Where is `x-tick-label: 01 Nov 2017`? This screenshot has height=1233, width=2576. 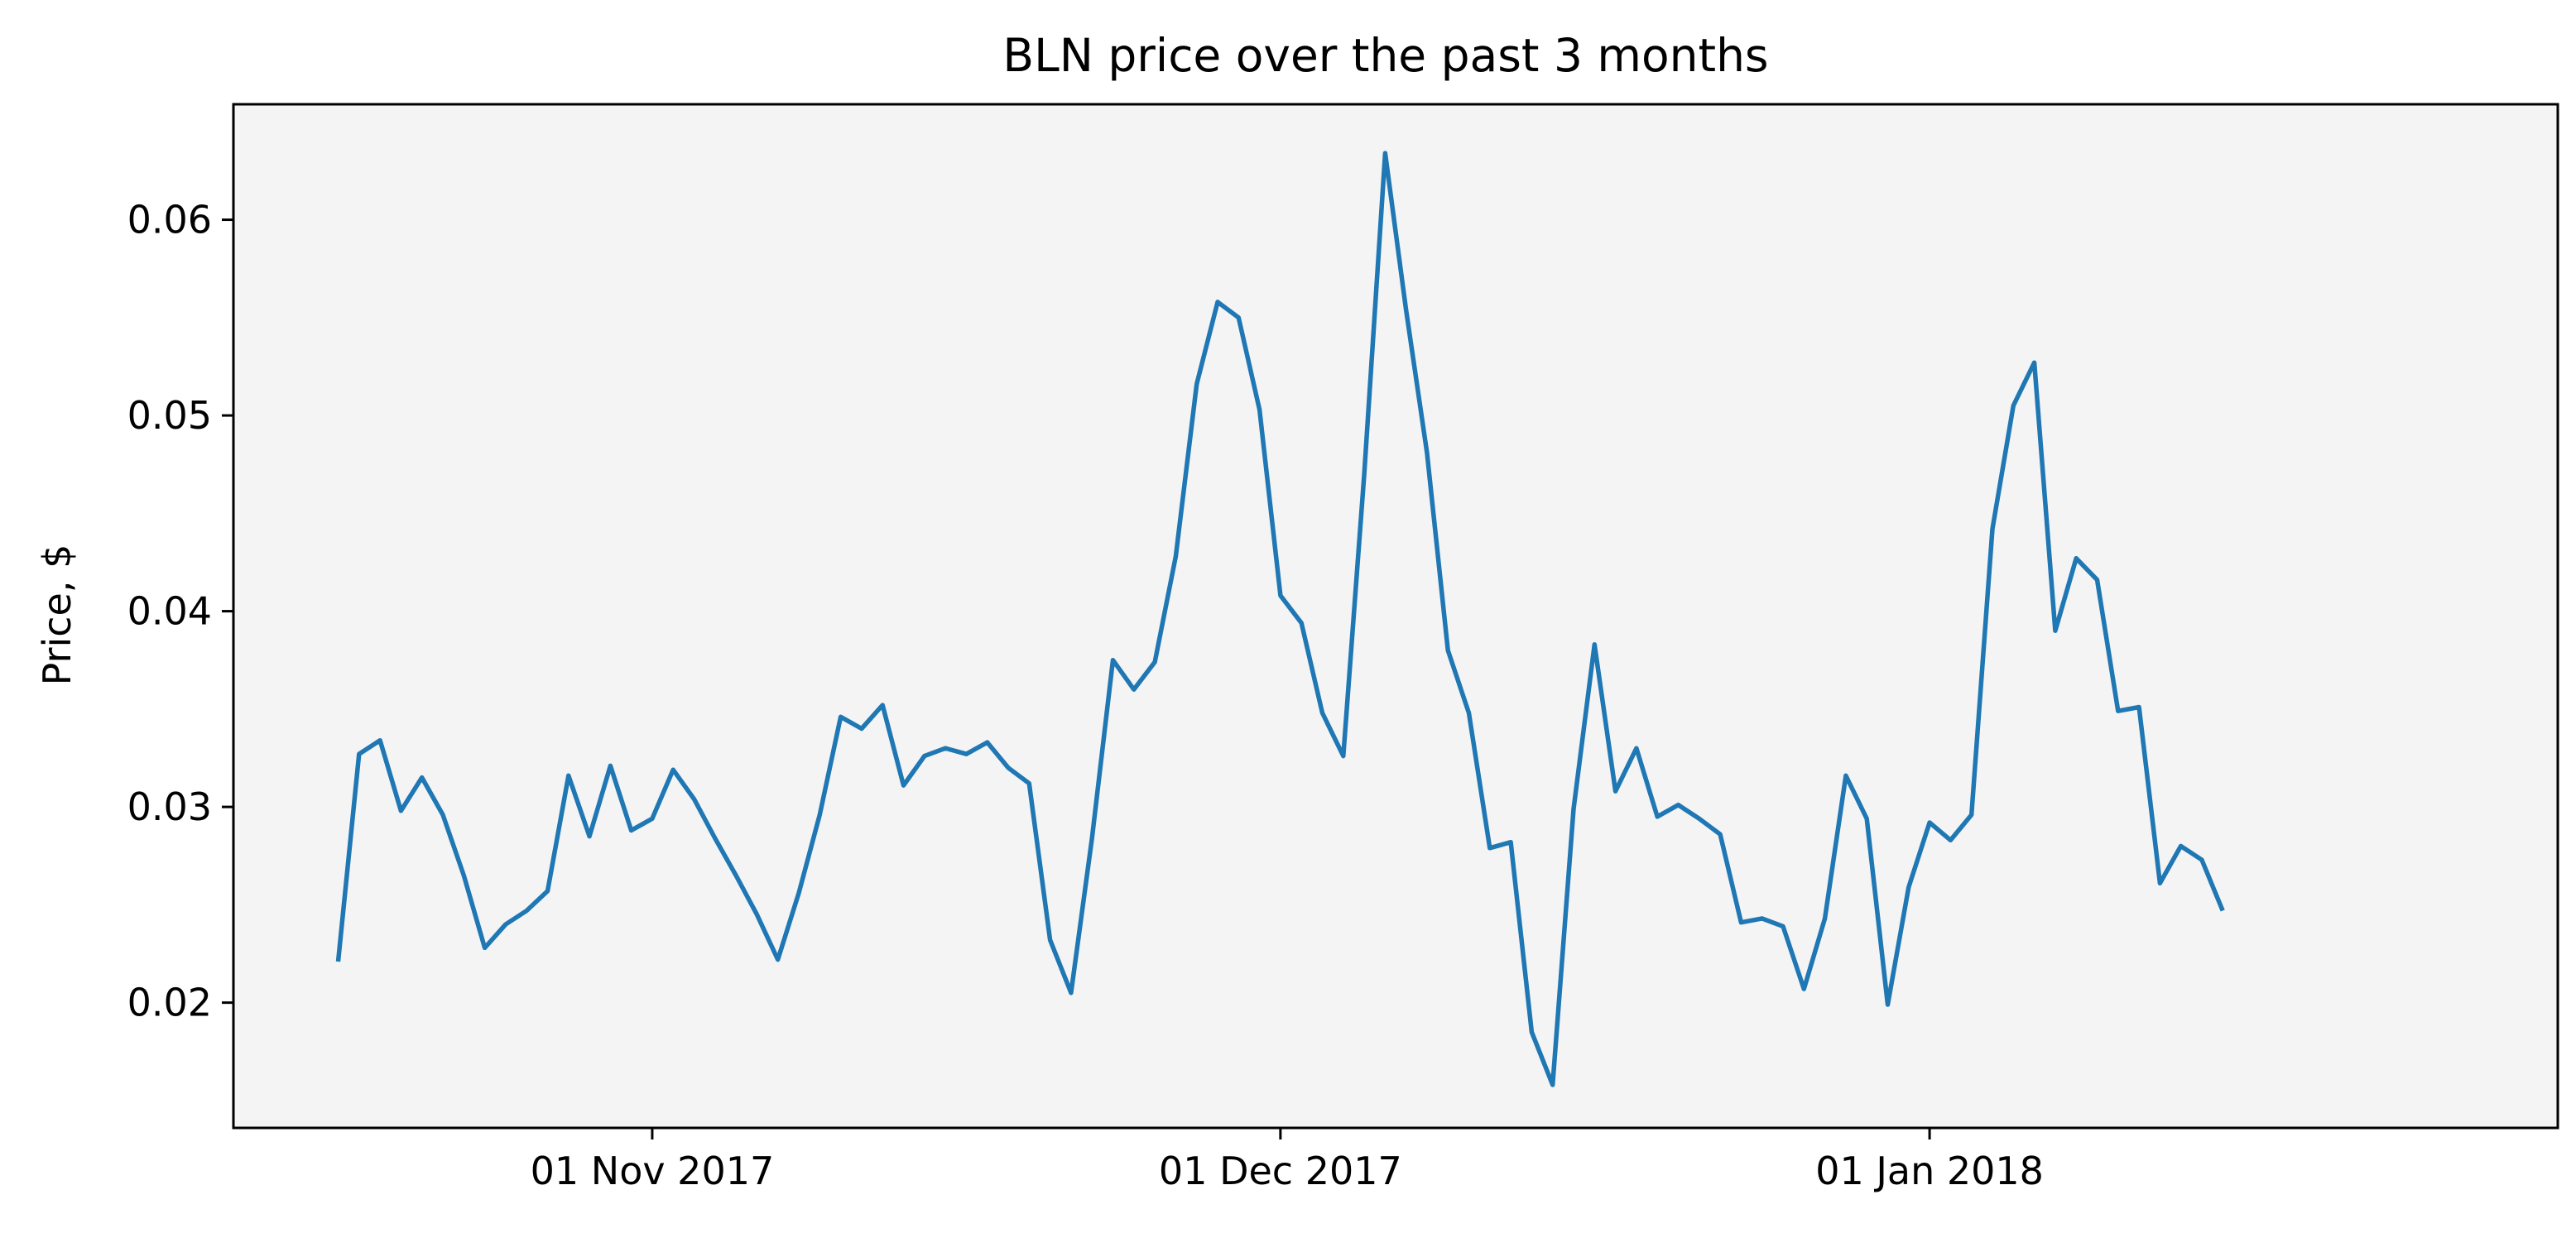
x-tick-label: 01 Nov 2017 is located at coordinates (653, 1171).